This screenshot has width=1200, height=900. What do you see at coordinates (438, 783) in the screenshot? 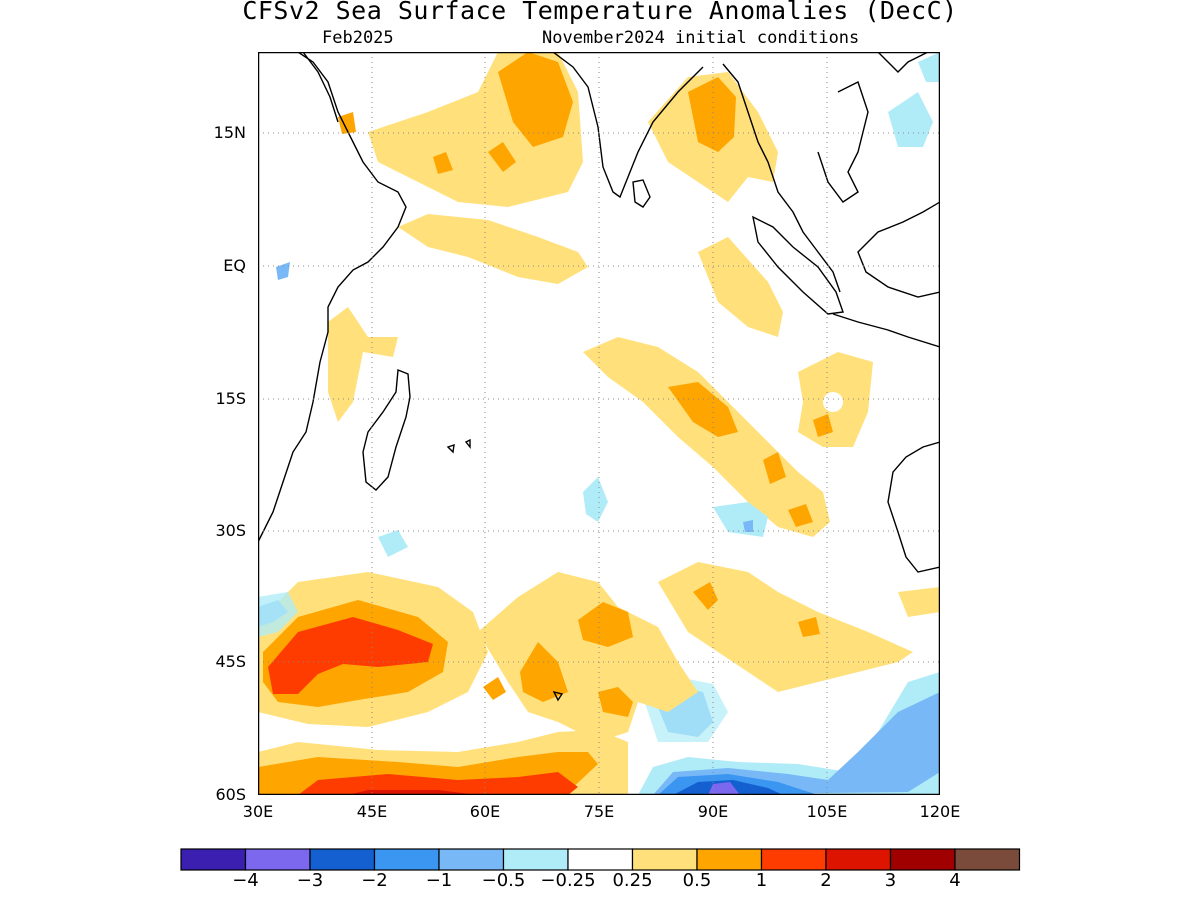
I see `anomaly-pos1-southwest` at bounding box center [438, 783].